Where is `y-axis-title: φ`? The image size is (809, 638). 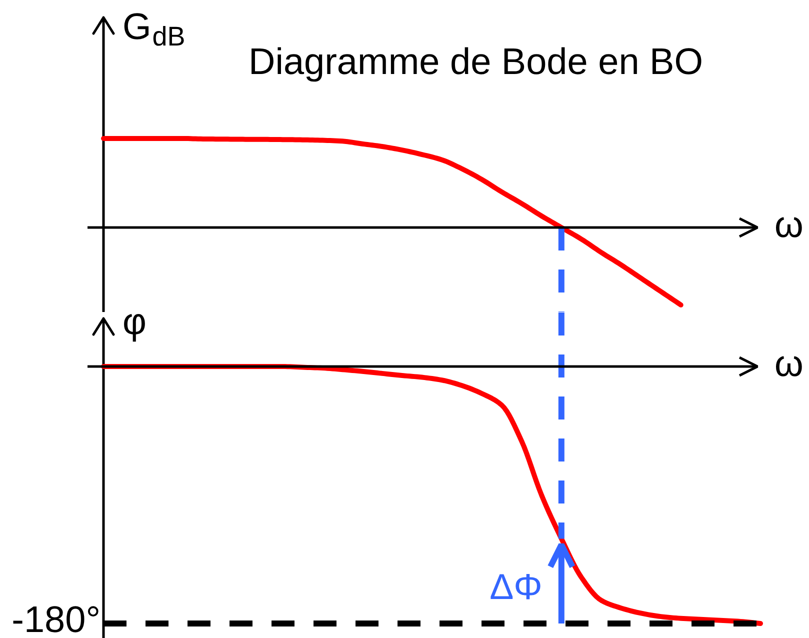
y-axis-title: φ is located at coordinates (134, 321).